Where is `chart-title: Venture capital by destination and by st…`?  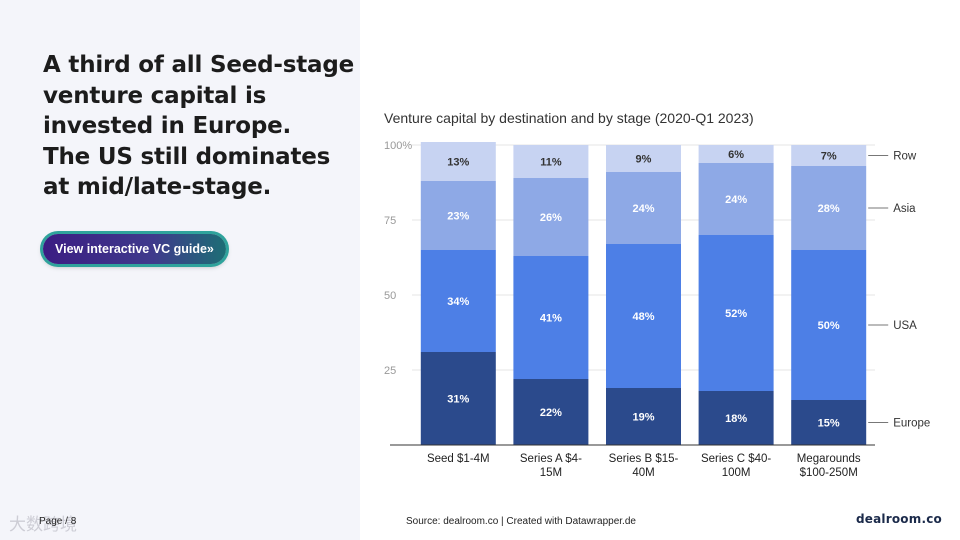 chart-title: Venture capital by destination and by st… is located at coordinates (569, 118).